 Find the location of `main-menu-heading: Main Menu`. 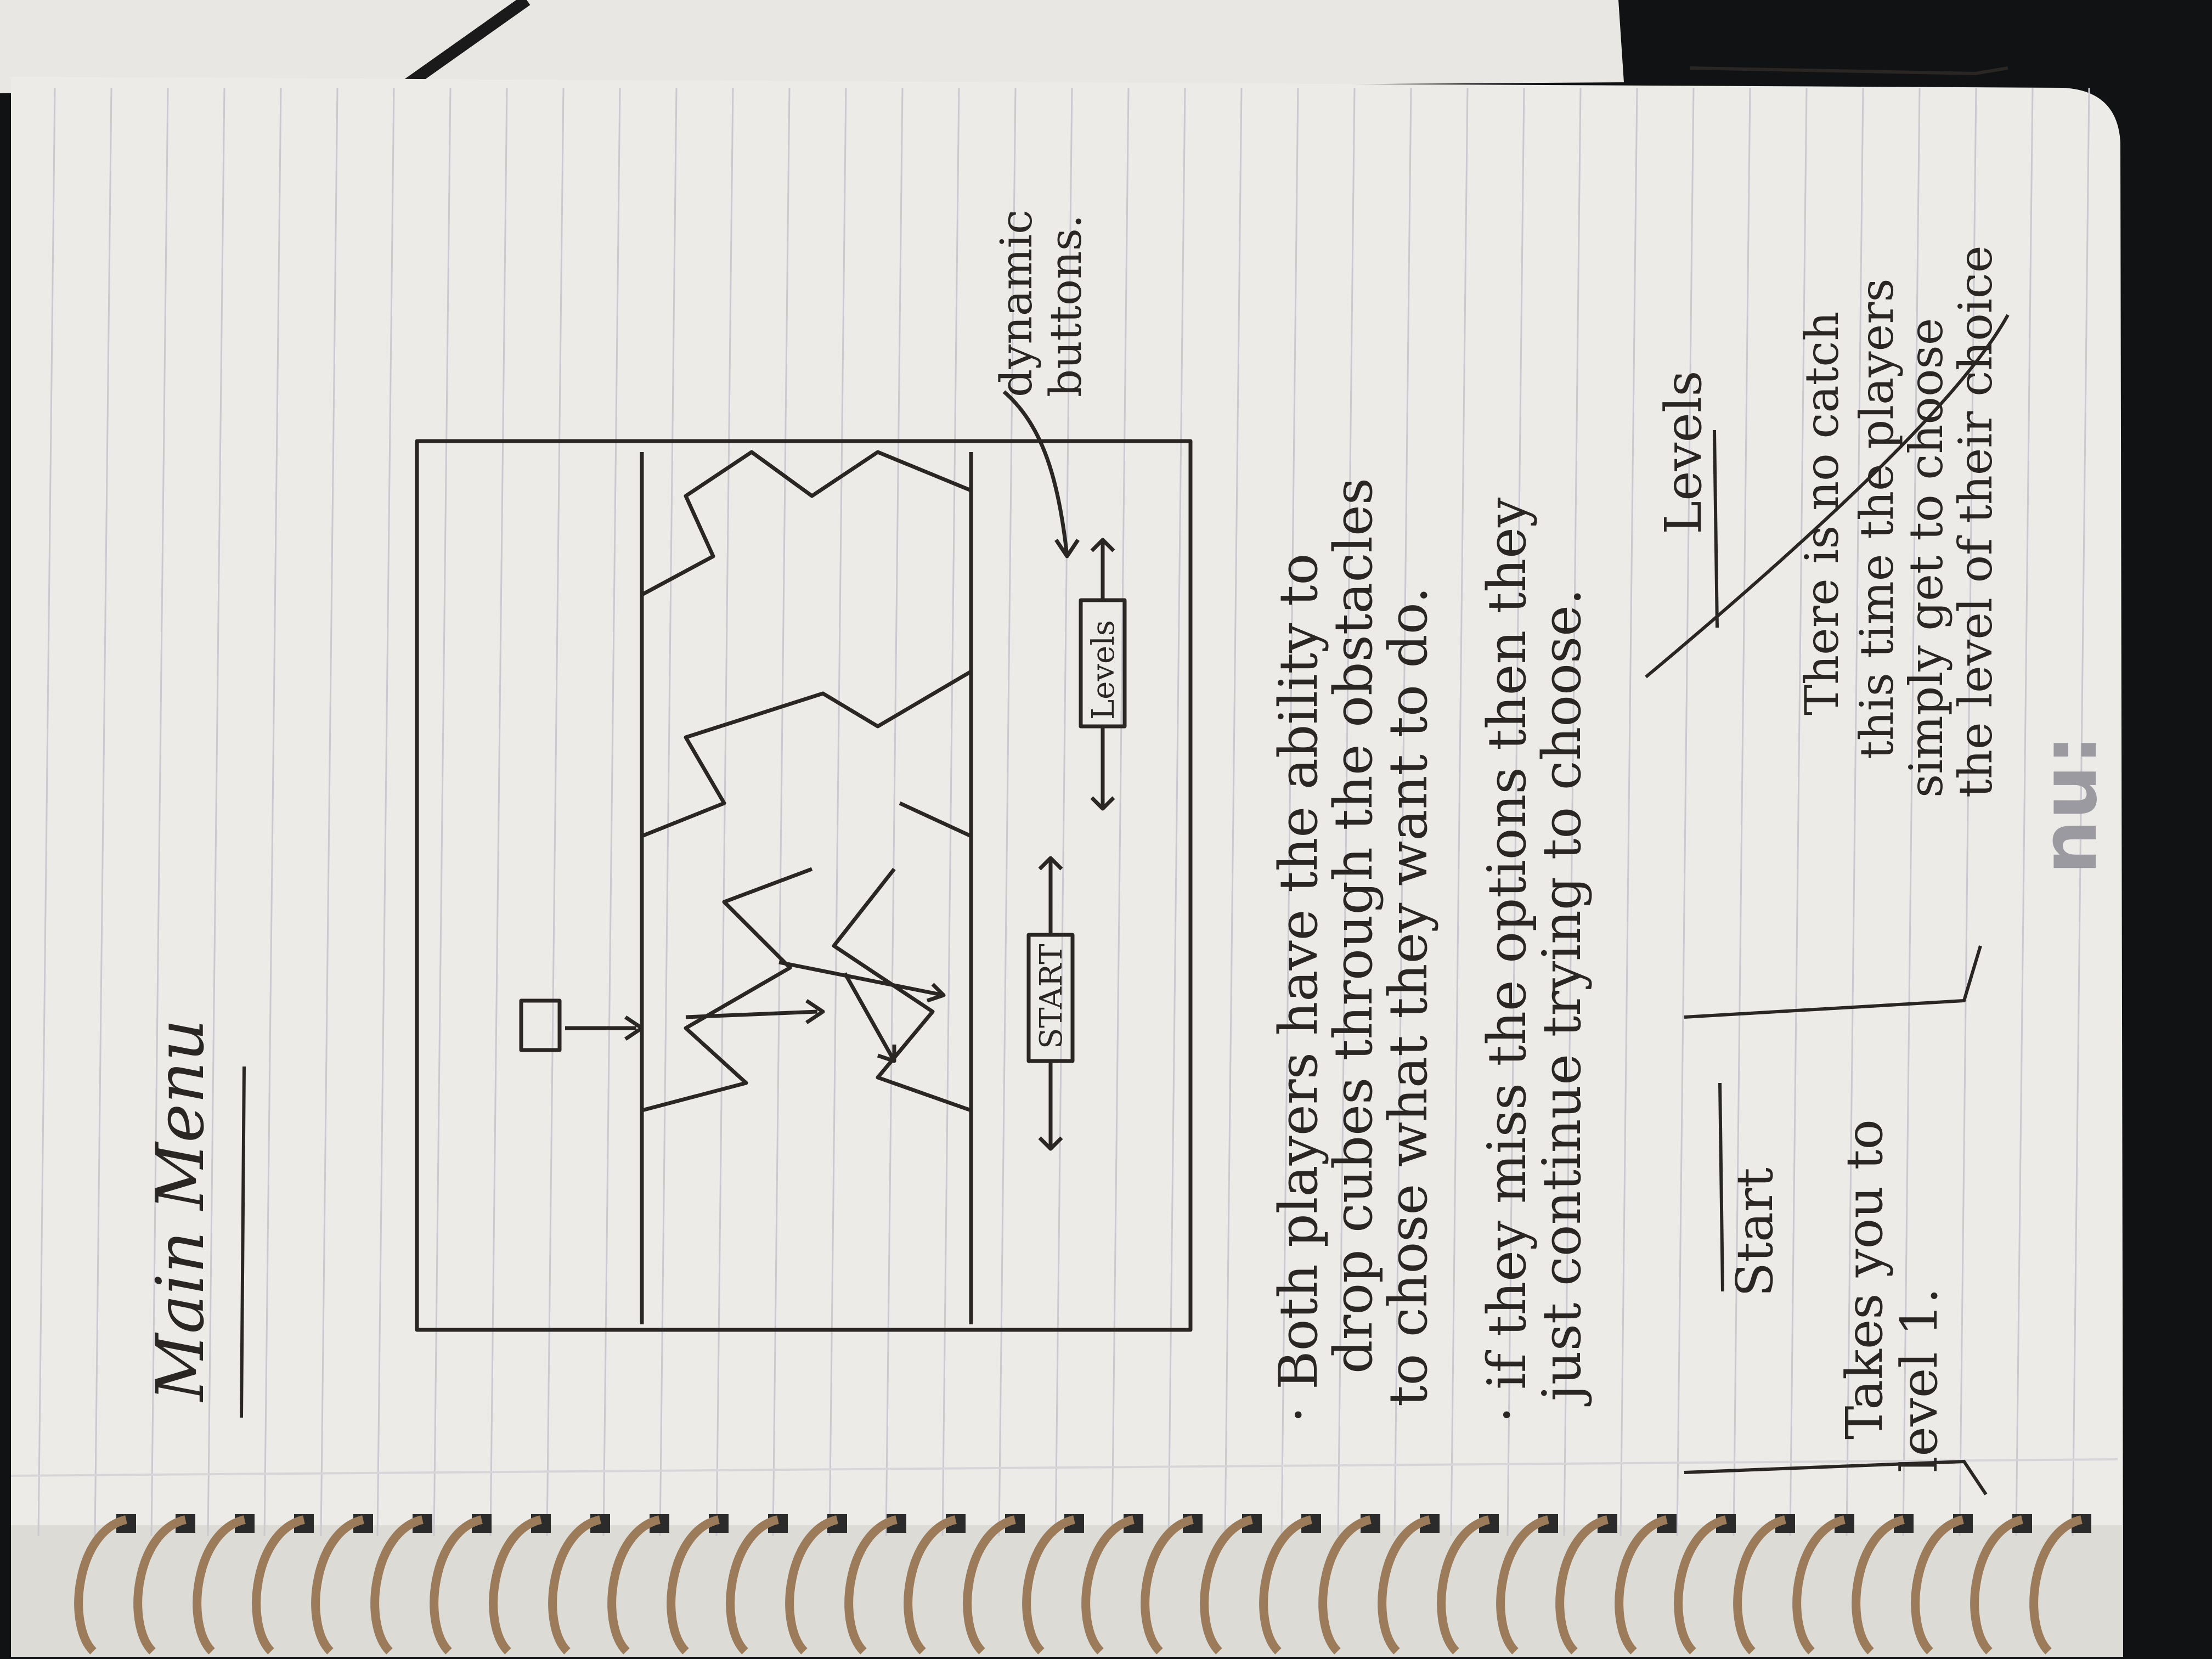

main-menu-heading: Main Menu is located at coordinates (181, 1211).